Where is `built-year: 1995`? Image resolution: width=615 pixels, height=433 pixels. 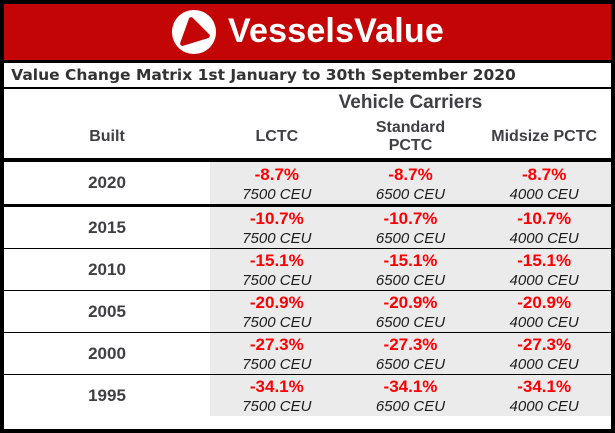
built-year: 1995 is located at coordinates (107, 395).